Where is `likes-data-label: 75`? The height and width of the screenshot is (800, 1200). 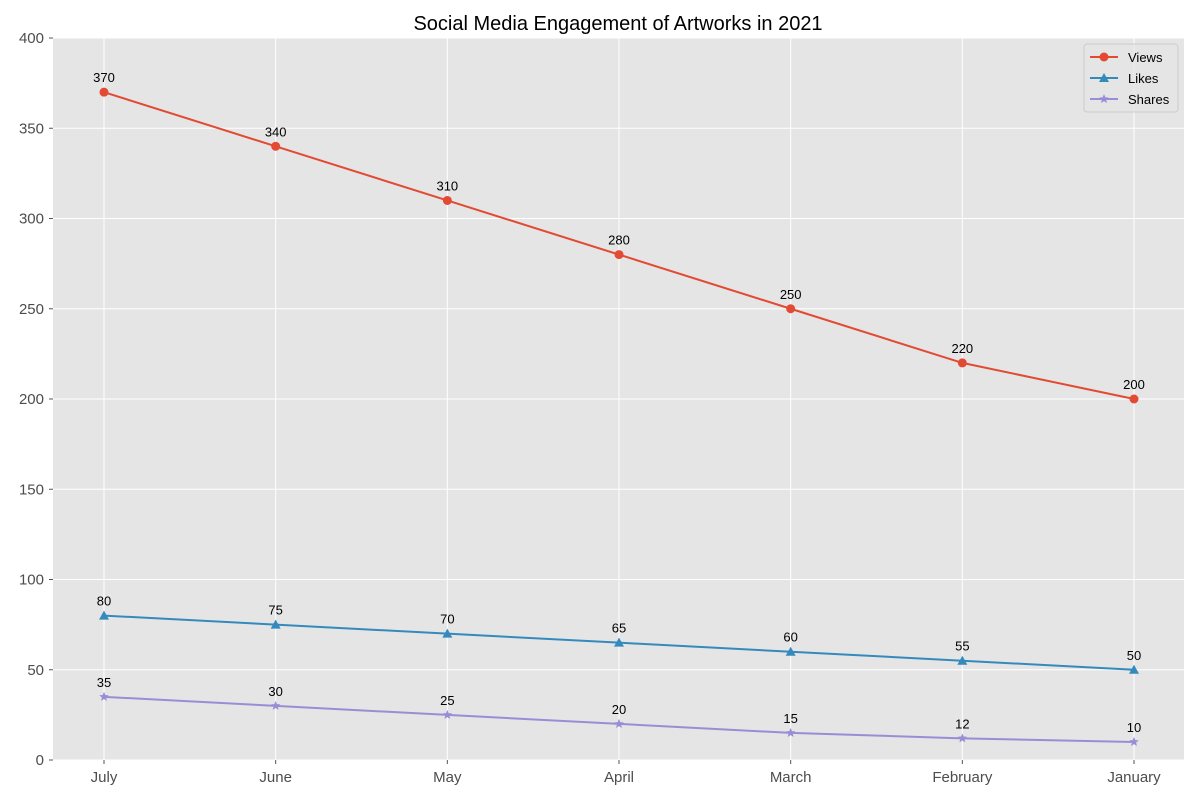
likes-data-label: 75 is located at coordinates (275, 610).